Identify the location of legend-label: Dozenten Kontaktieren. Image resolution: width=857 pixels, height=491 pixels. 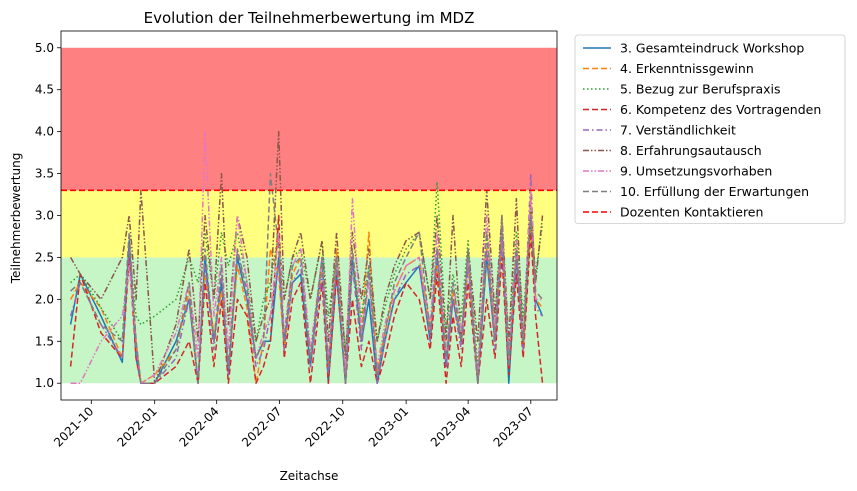
(691, 212).